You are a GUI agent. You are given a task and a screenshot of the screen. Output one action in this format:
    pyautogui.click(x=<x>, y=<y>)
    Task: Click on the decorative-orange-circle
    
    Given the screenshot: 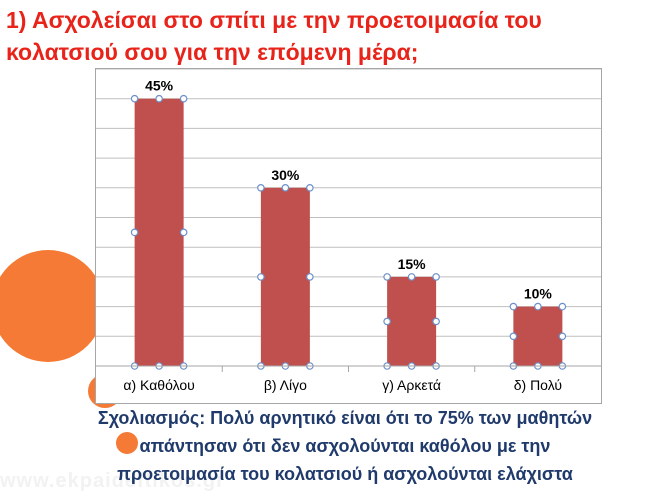 What is the action you would take?
    pyautogui.click(x=52, y=306)
    